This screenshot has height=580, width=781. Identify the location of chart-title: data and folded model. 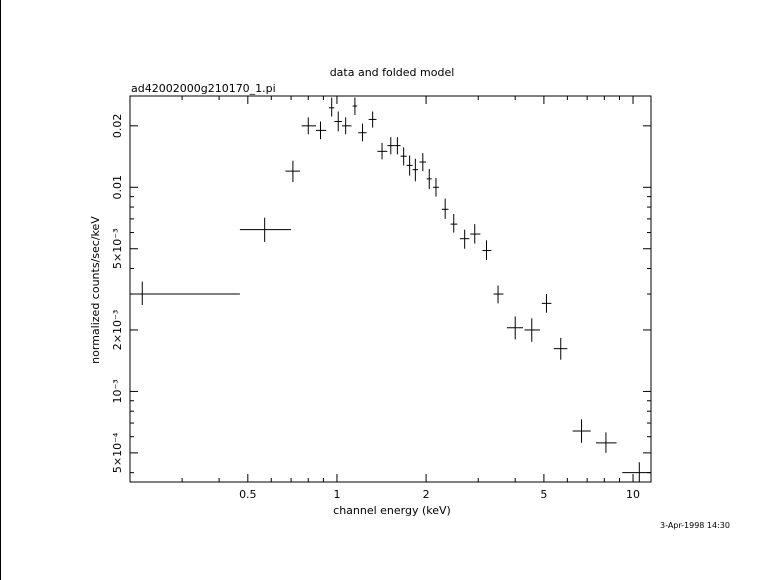
(392, 72).